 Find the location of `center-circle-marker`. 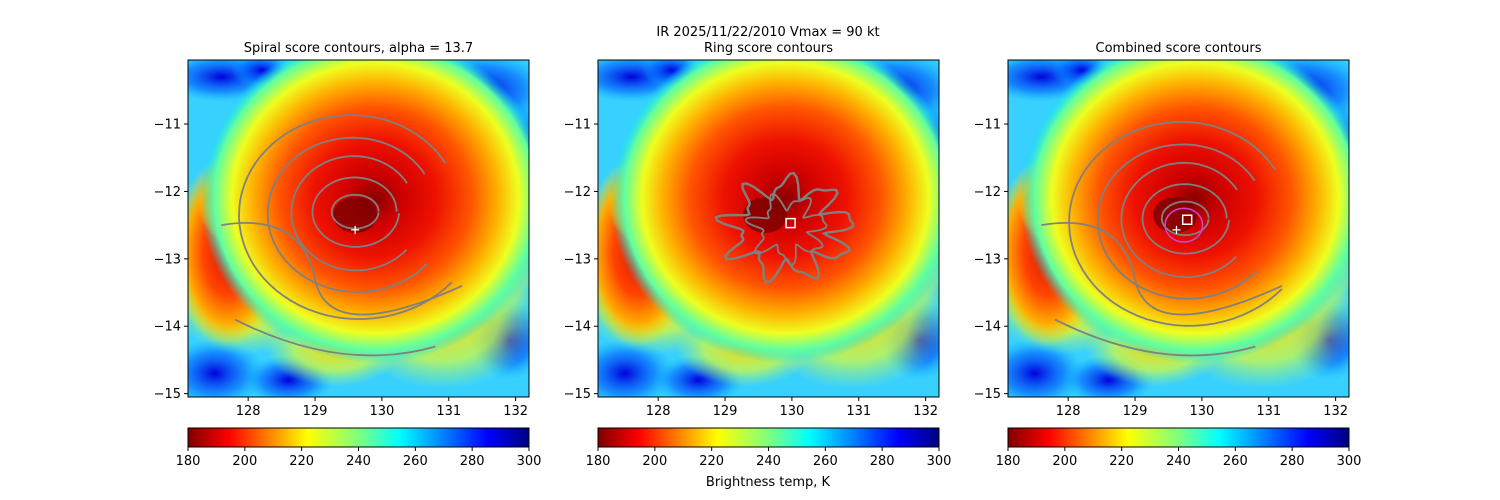

center-circle-marker is located at coordinates (1184, 225).